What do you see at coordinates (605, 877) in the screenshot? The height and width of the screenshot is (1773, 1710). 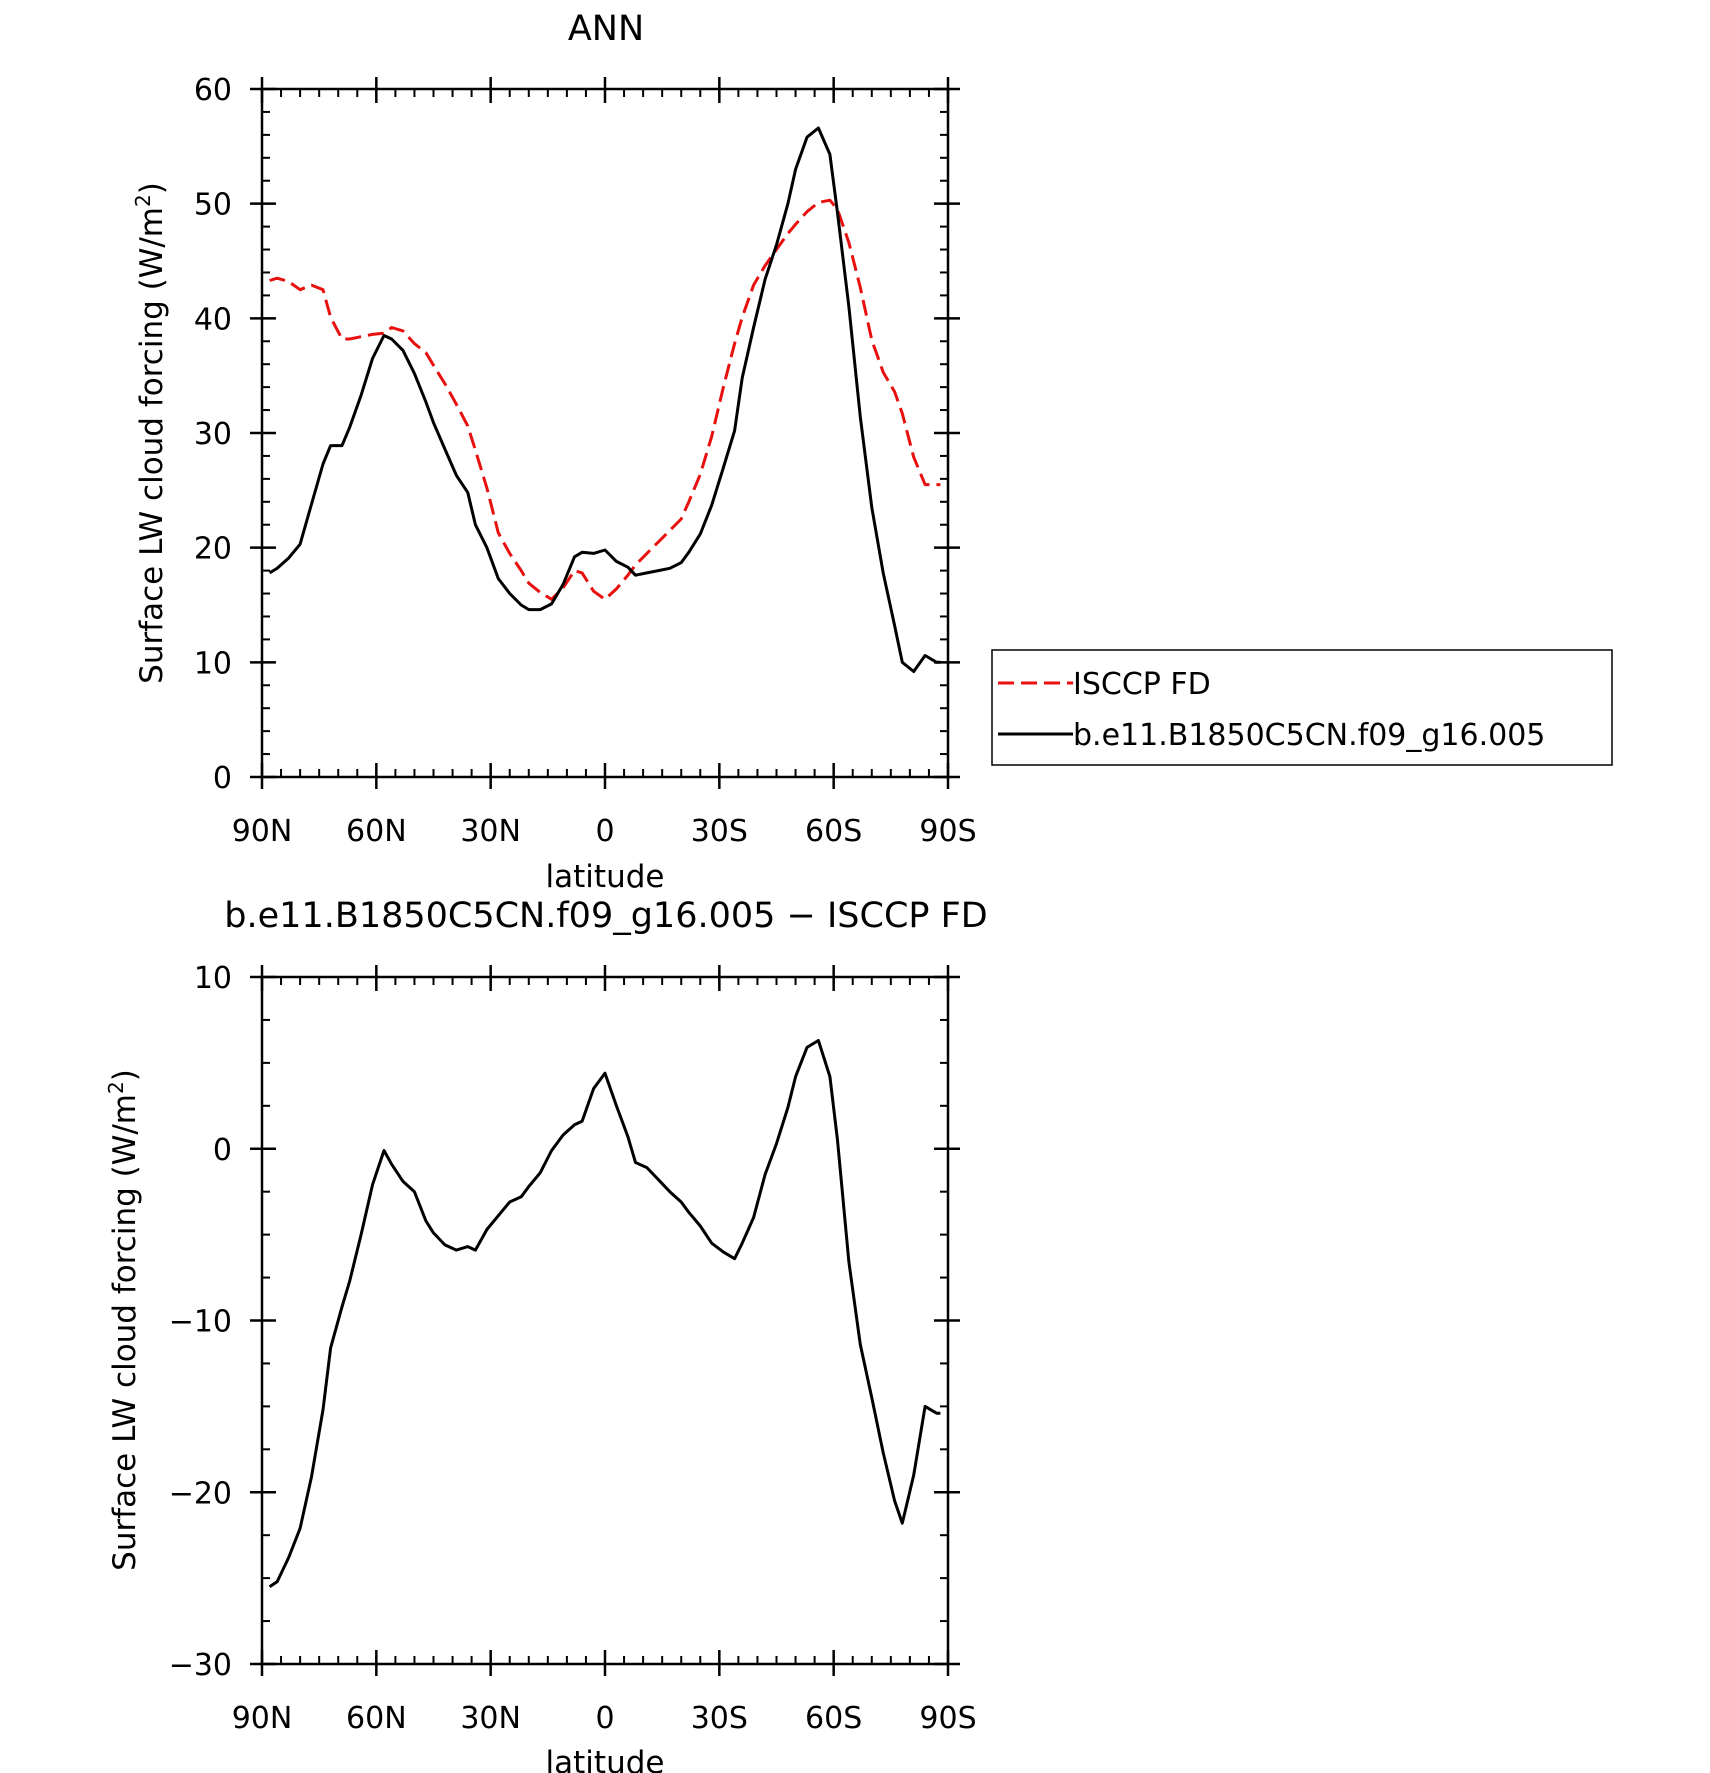 I see `top-chart-xlabel: latitude` at bounding box center [605, 877].